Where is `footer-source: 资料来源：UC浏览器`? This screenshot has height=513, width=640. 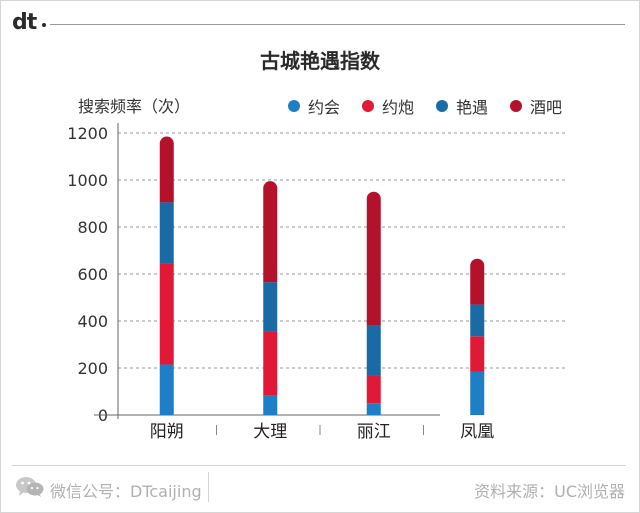
footer-source: 资料来源：UC浏览器 is located at coordinates (549, 491).